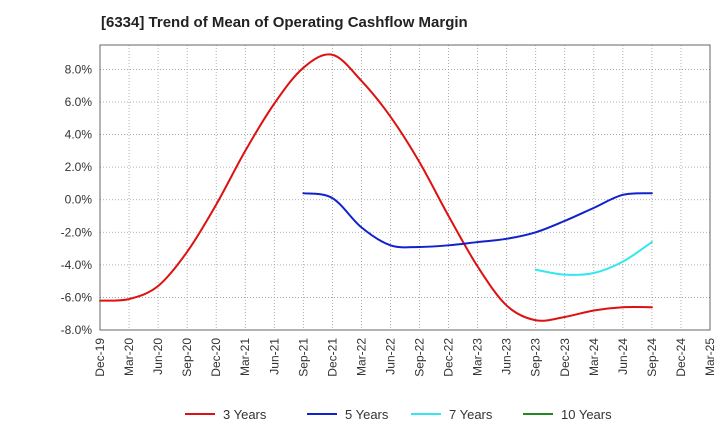 The width and height of the screenshot is (720, 440). I want to click on x-tick-label: Dec-21, so click(332, 357).